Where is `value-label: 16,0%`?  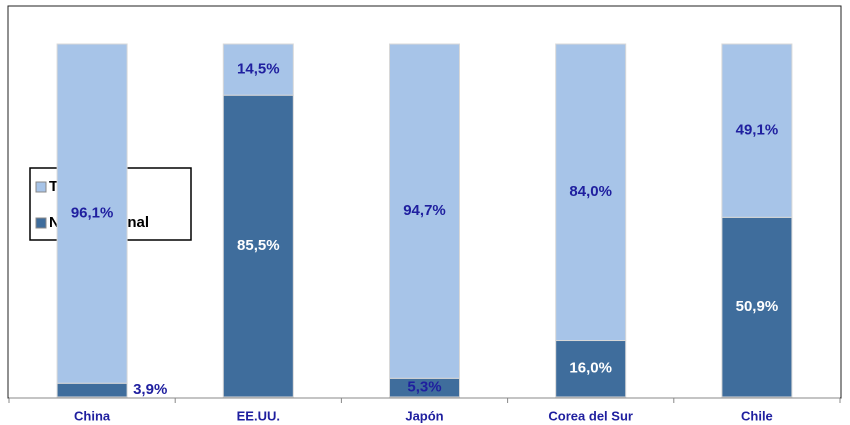 value-label: 16,0% is located at coordinates (590, 368).